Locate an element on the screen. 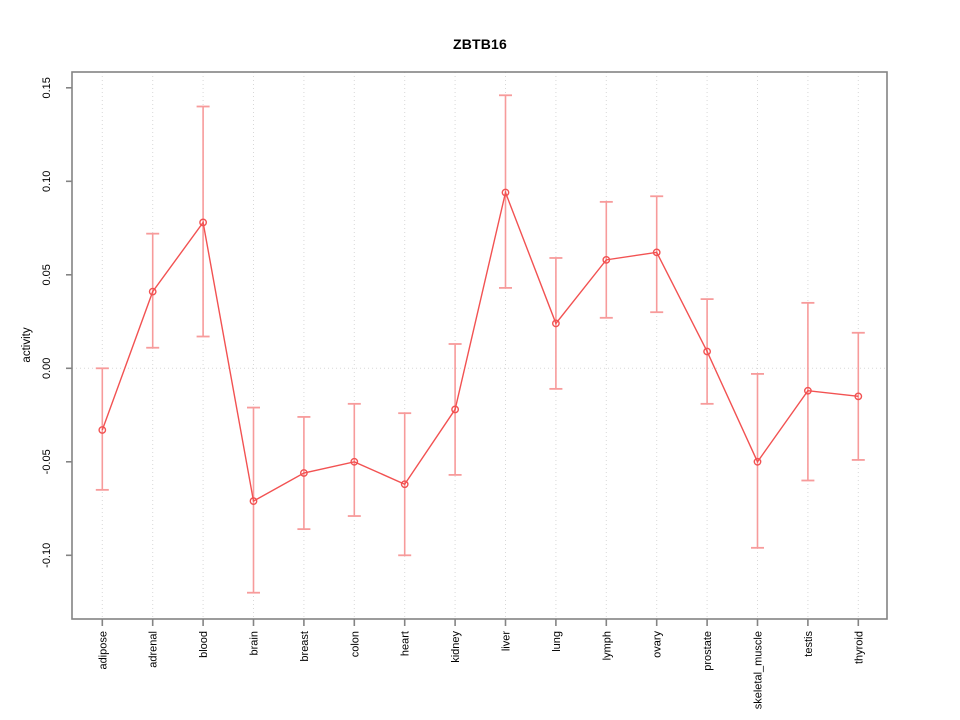  x-tick-label-testis: testis is located at coordinates (809, 644).